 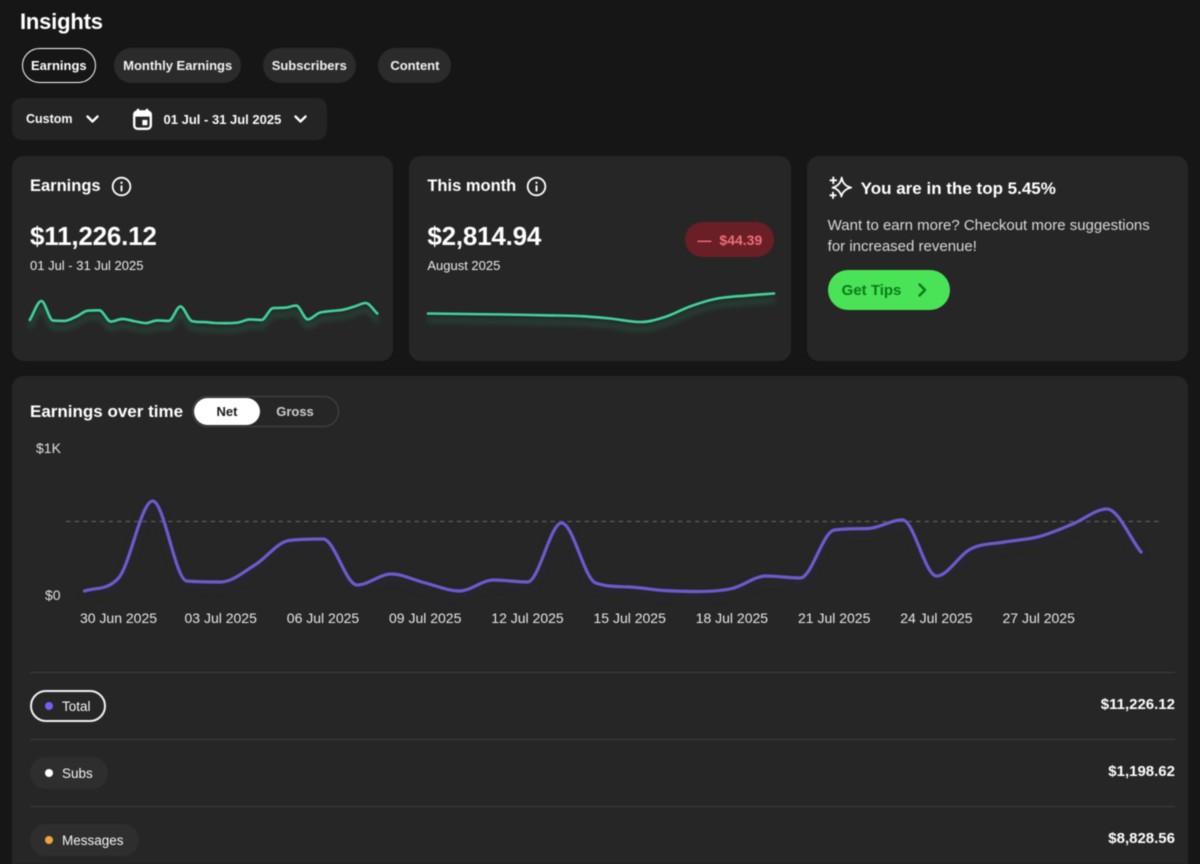 I want to click on svg-text: $1K, so click(x=49, y=448).